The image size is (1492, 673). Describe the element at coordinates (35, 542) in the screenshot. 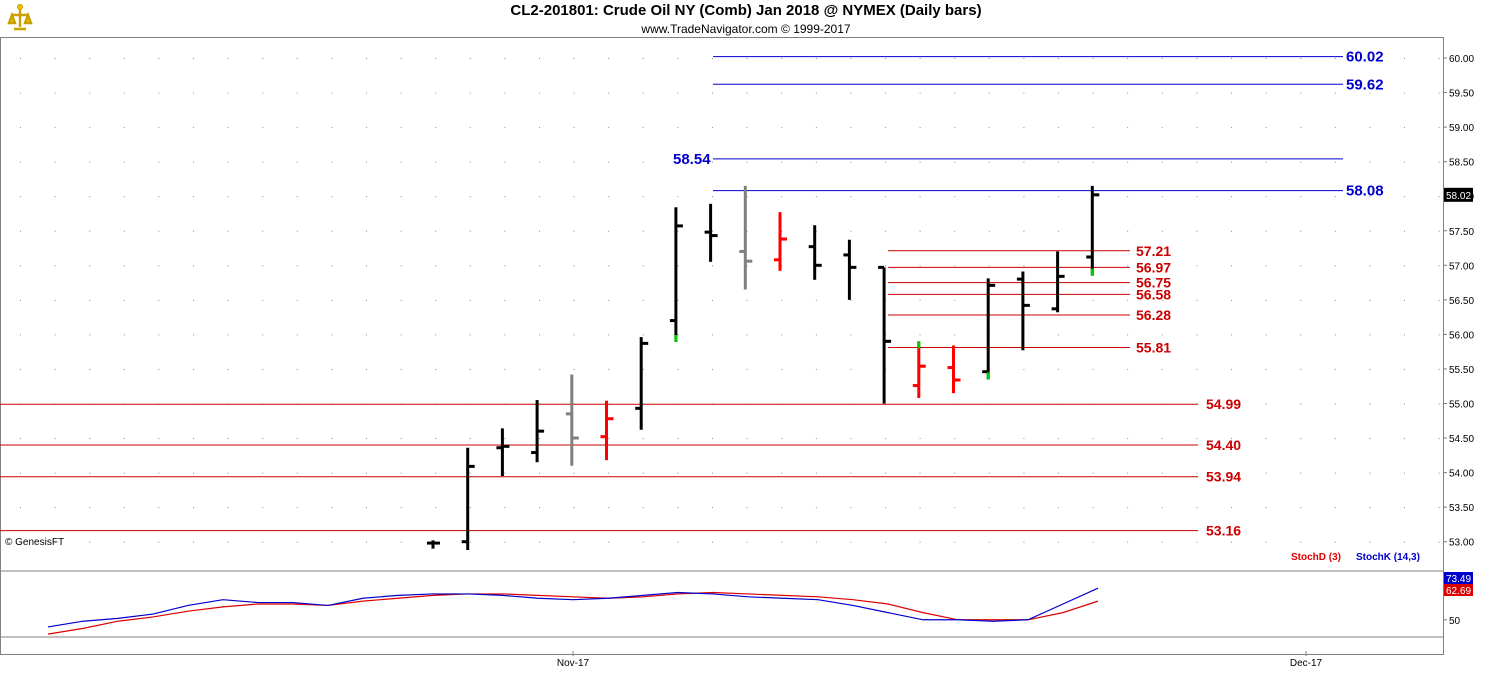

I see `copyright-label: © GenesisFT` at that location.